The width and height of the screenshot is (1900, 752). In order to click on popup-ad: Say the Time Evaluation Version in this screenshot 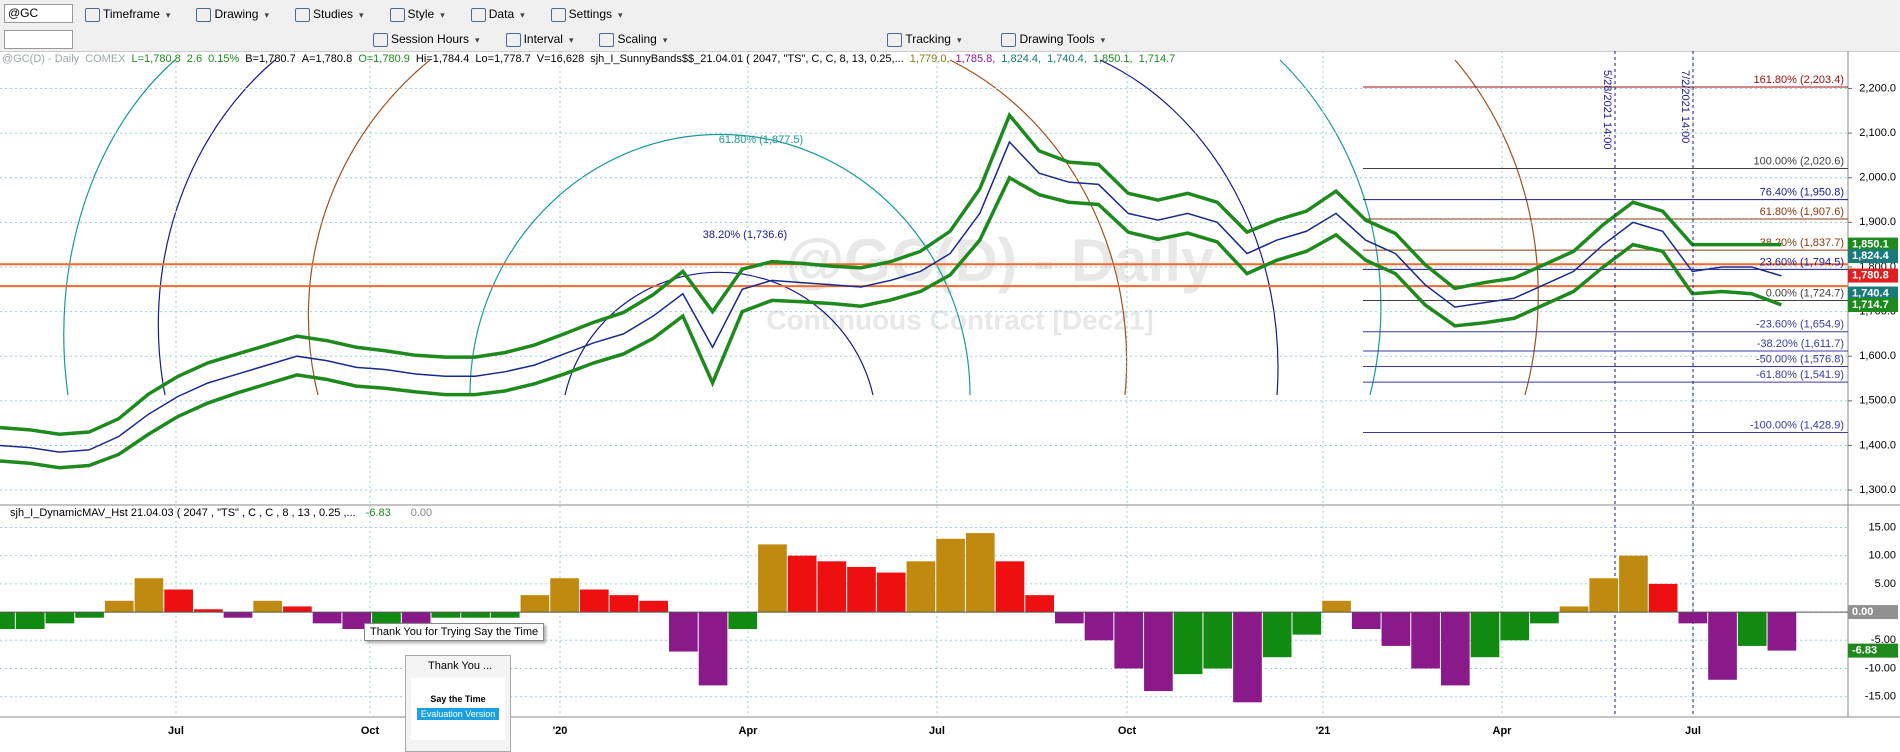, I will do `click(458, 709)`.